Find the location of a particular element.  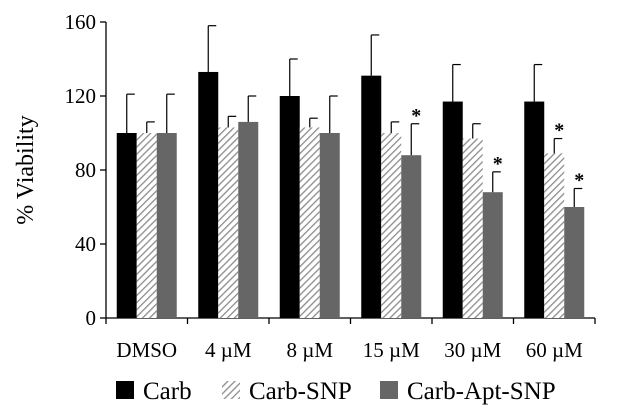

legend-swatch-carb is located at coordinates (125, 390).